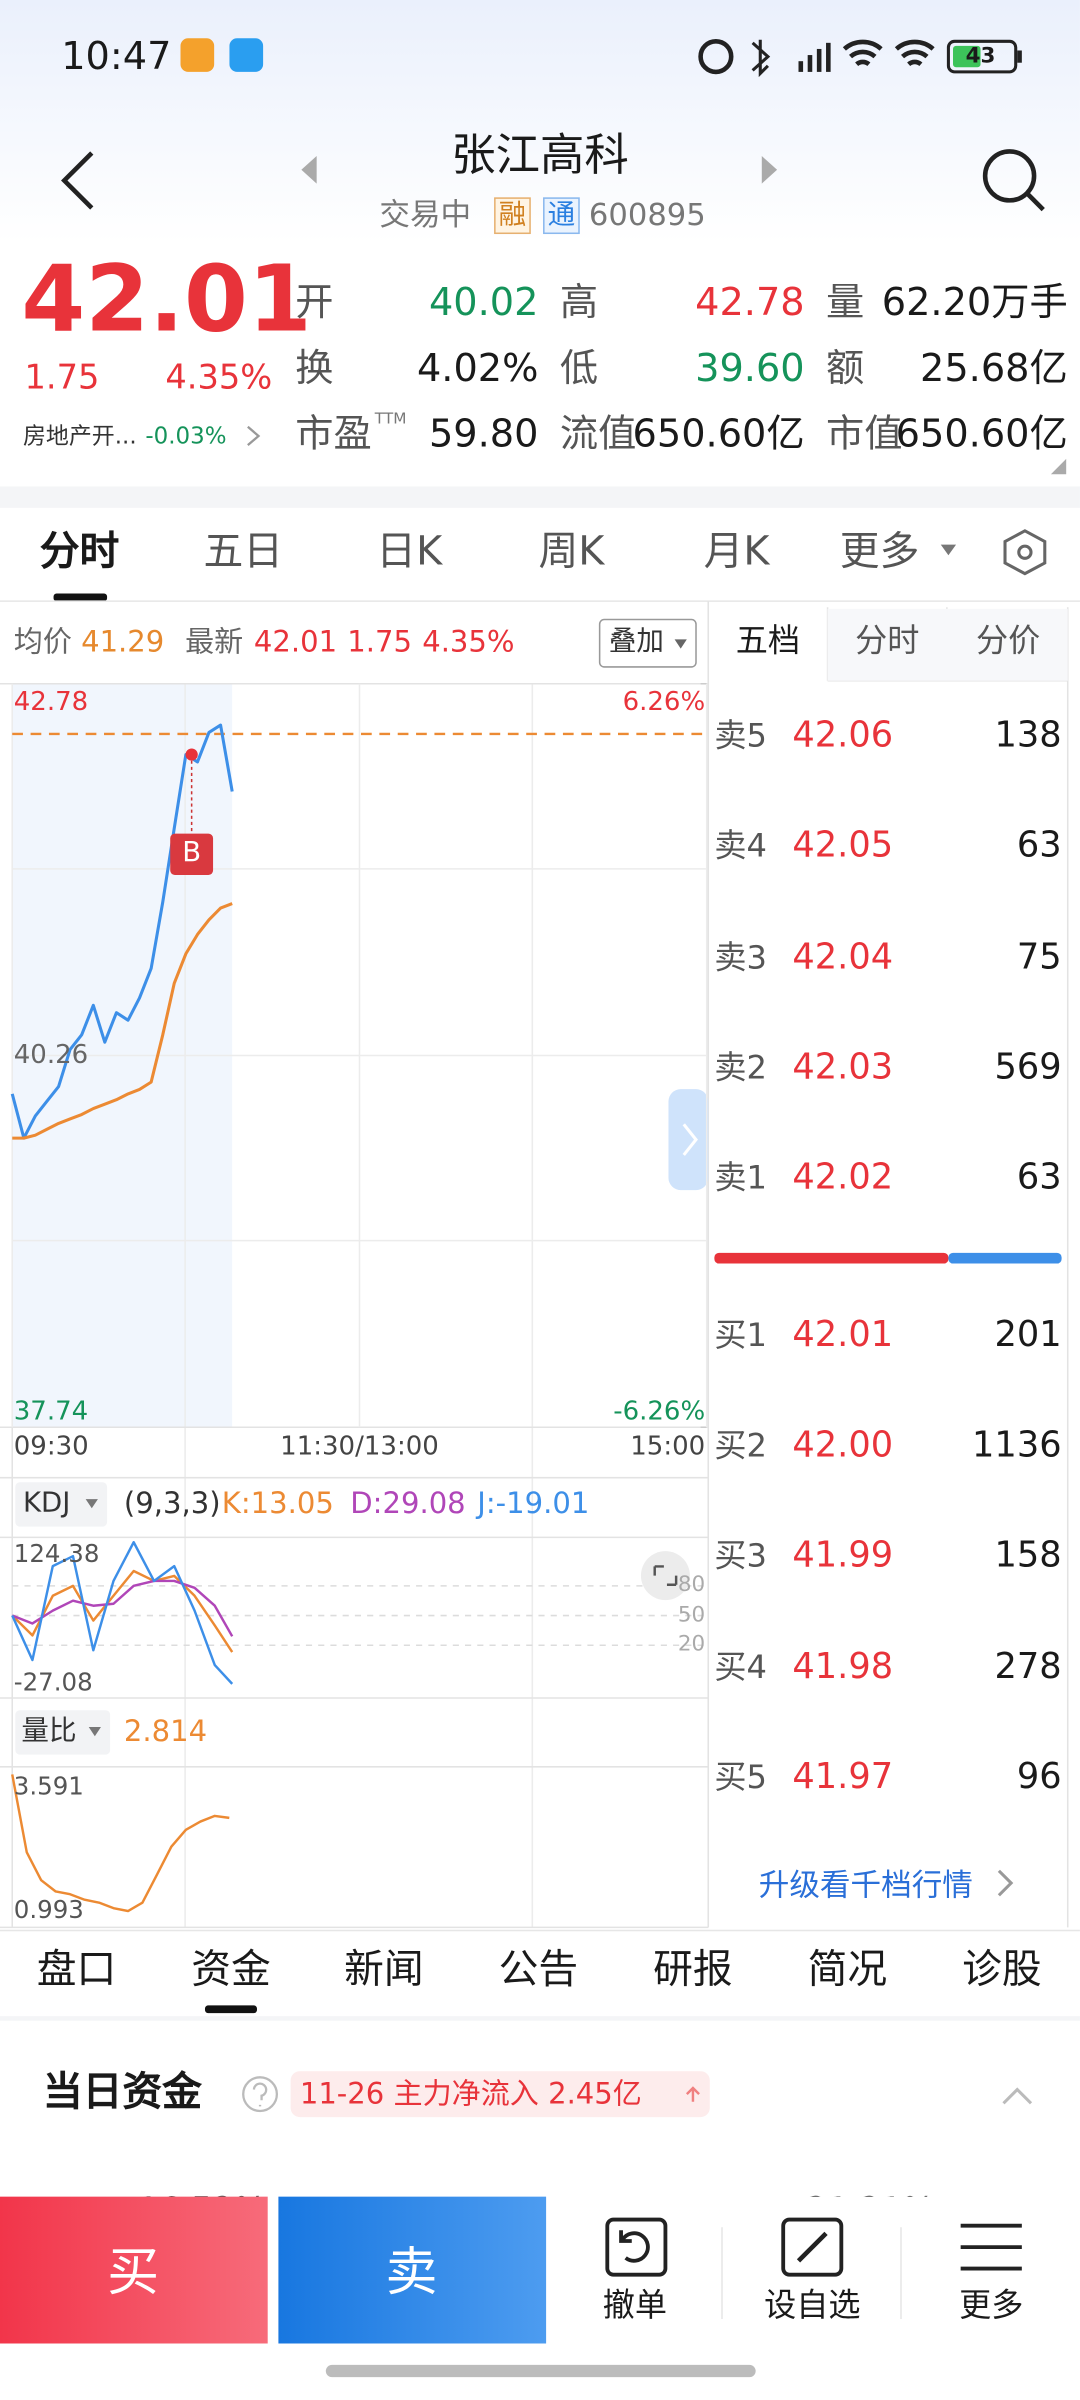 The width and height of the screenshot is (1080, 2400). What do you see at coordinates (948, 550) in the screenshot?
I see `more-caret` at bounding box center [948, 550].